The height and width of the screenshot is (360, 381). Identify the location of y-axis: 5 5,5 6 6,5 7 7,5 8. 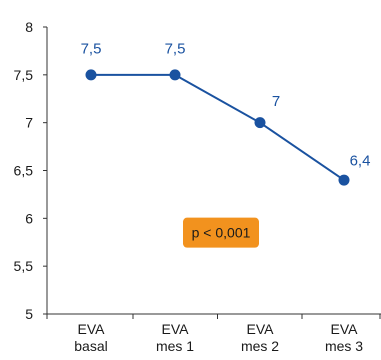
(31, 170).